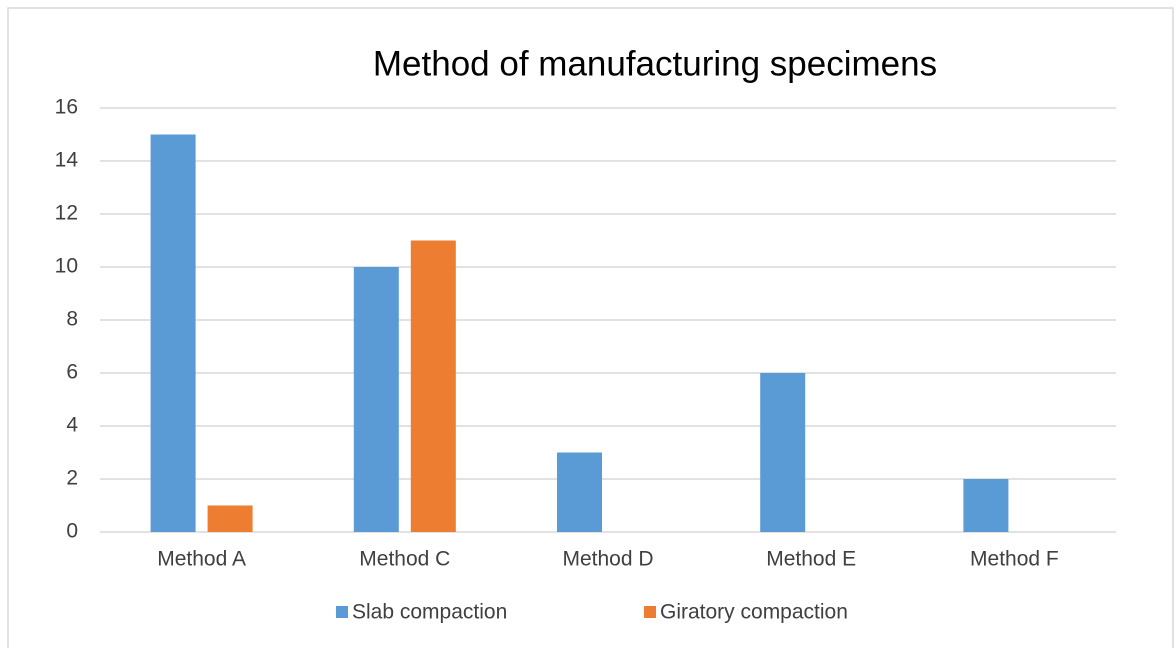 Image resolution: width=1176 pixels, height=648 pixels. Describe the element at coordinates (72, 319) in the screenshot. I see `y-tick-label: 8` at that location.